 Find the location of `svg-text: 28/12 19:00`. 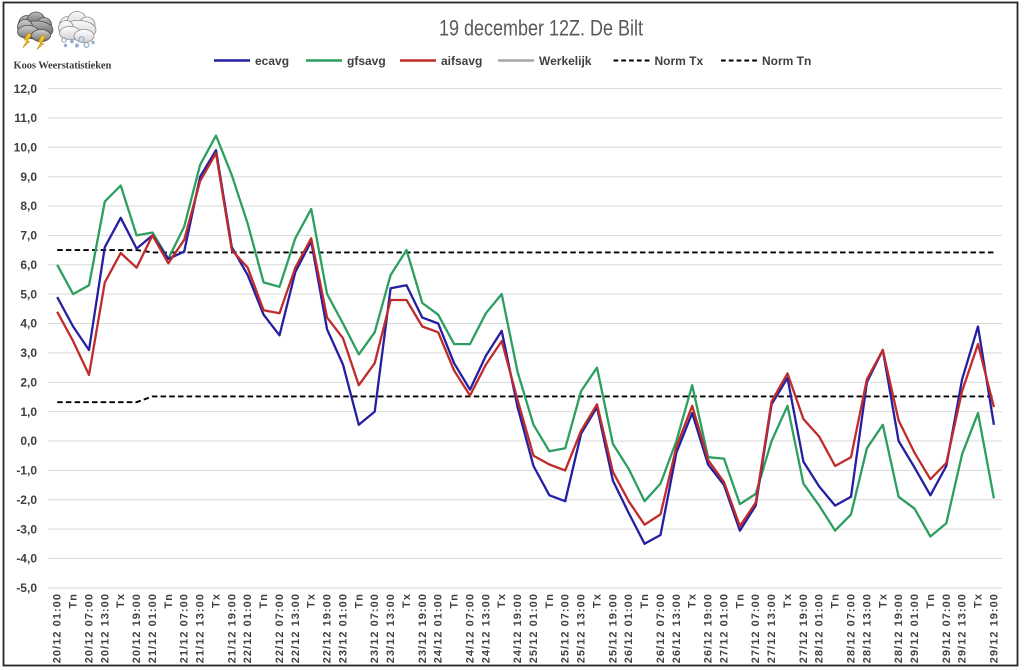

svg-text: 28/12 19:00 is located at coordinates (899, 628).